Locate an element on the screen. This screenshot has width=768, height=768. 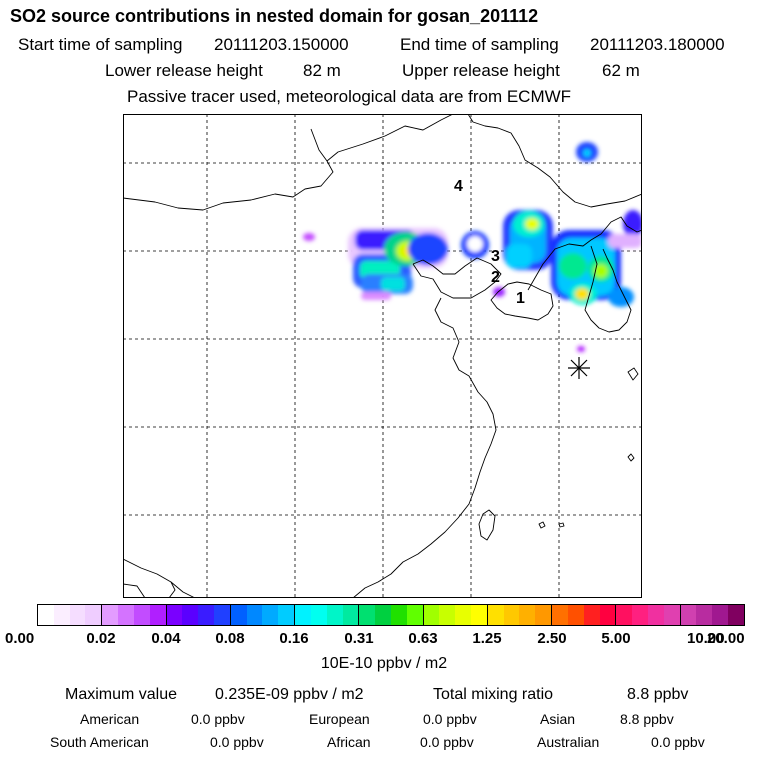
colorbar-tick-1: 0.02 is located at coordinates (101, 638).